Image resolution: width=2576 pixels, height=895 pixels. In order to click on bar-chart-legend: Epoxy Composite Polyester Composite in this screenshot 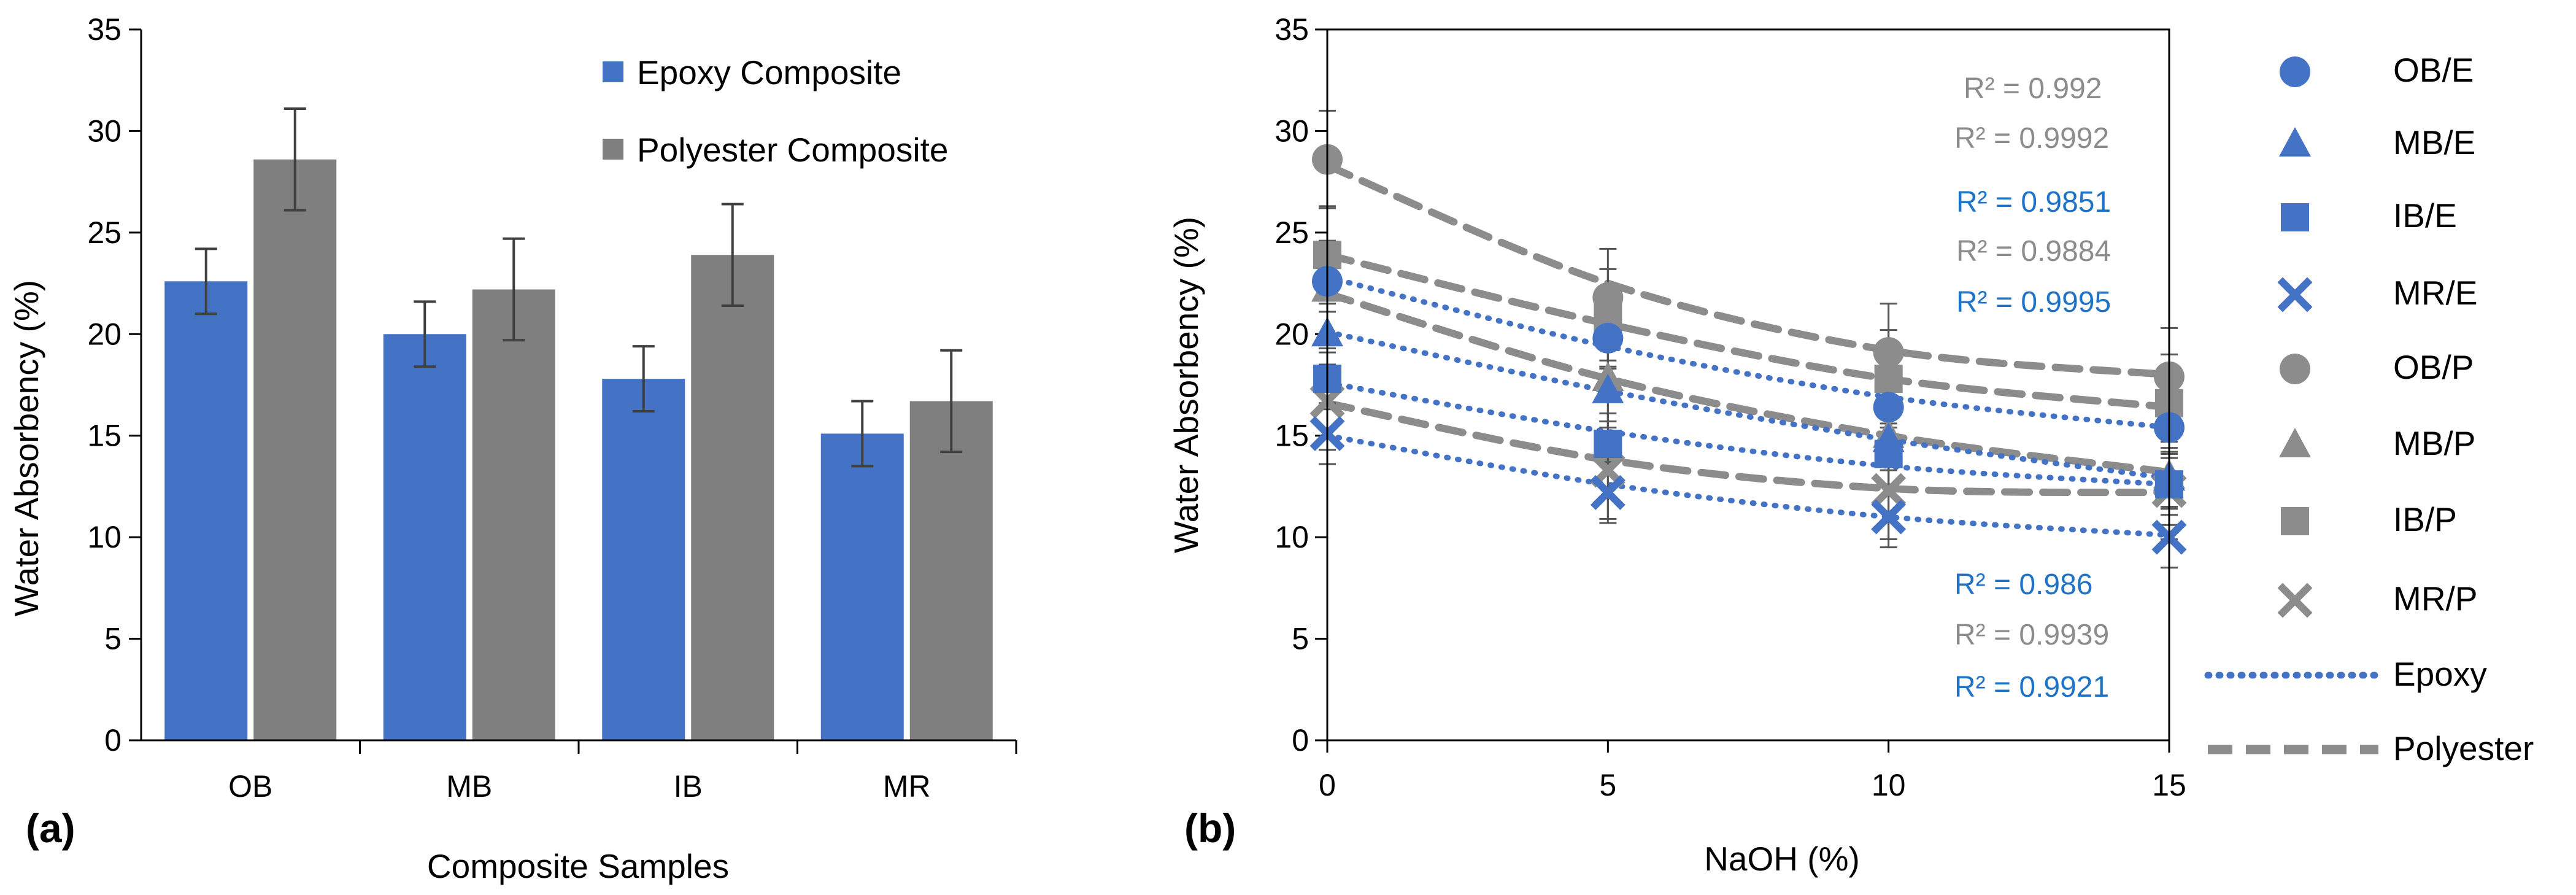, I will do `click(775, 111)`.